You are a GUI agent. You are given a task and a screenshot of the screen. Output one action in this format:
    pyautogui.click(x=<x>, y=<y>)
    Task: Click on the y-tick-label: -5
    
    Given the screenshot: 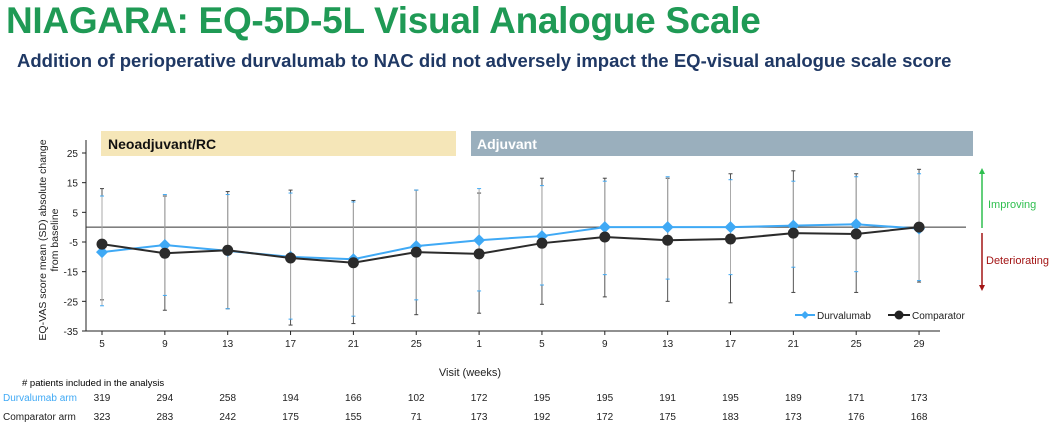 What is the action you would take?
    pyautogui.click(x=73, y=243)
    